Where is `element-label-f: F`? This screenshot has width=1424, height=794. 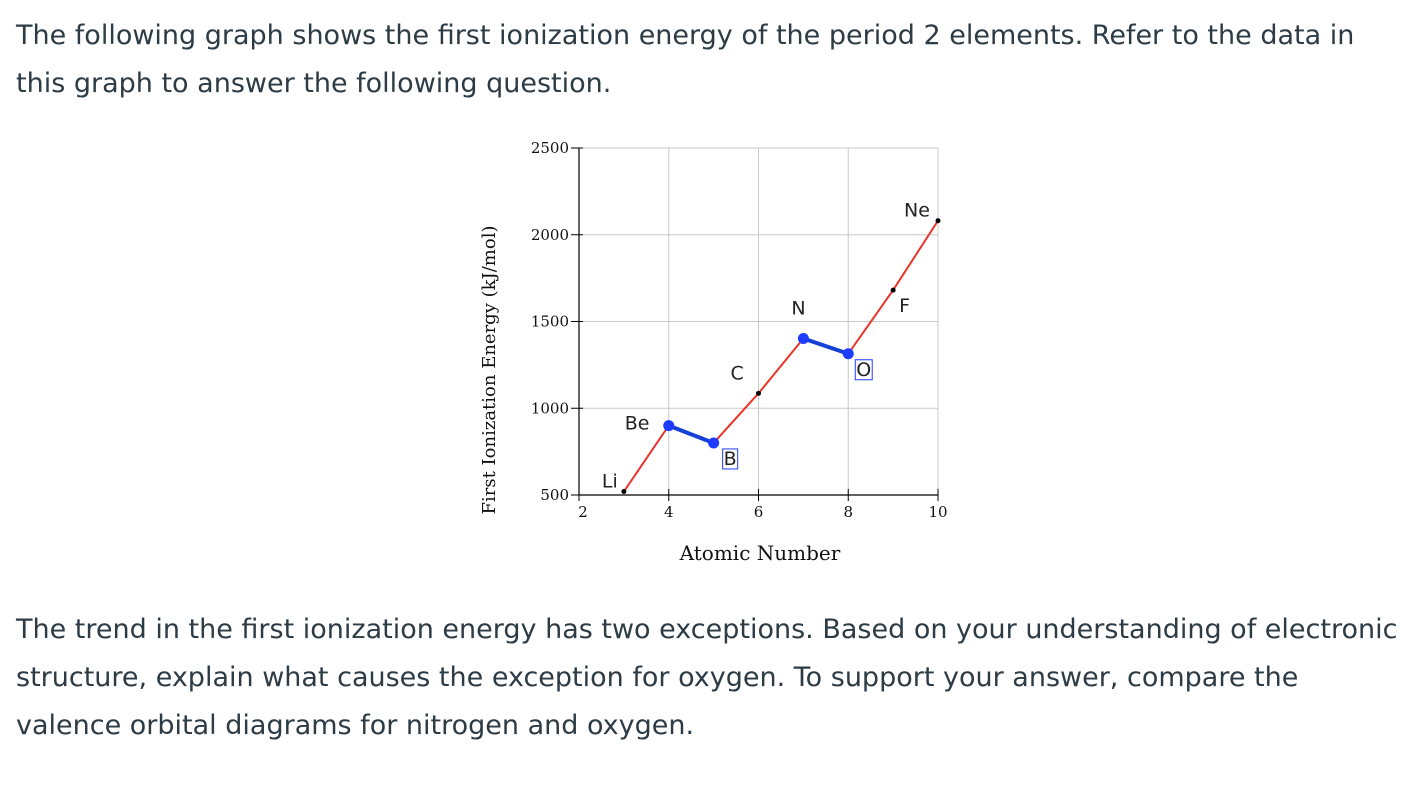
element-label-f: F is located at coordinates (904, 306).